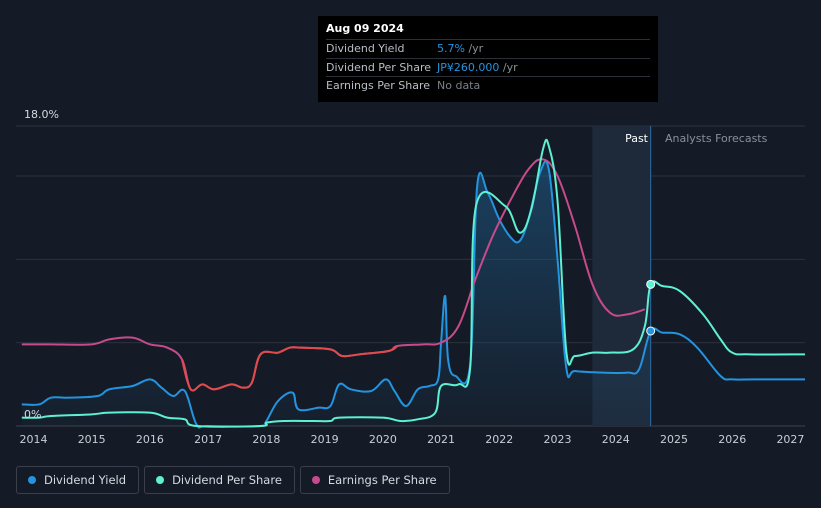 The image size is (821, 508). I want to click on legend-item-earnings-per-share: Earnings Per Share, so click(374, 480).